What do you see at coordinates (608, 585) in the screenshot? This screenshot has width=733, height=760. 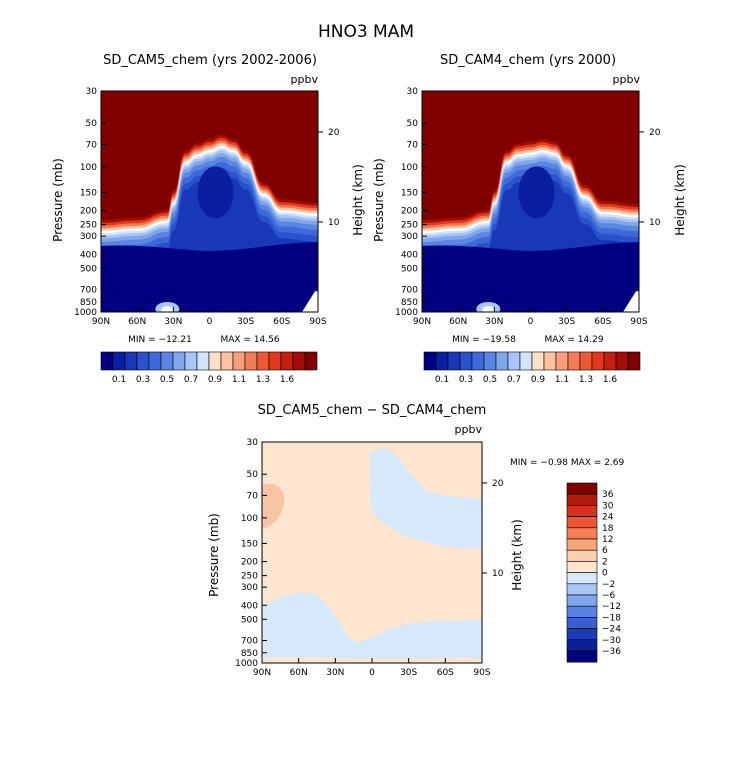 I see `diff-colorbar-label: −2` at bounding box center [608, 585].